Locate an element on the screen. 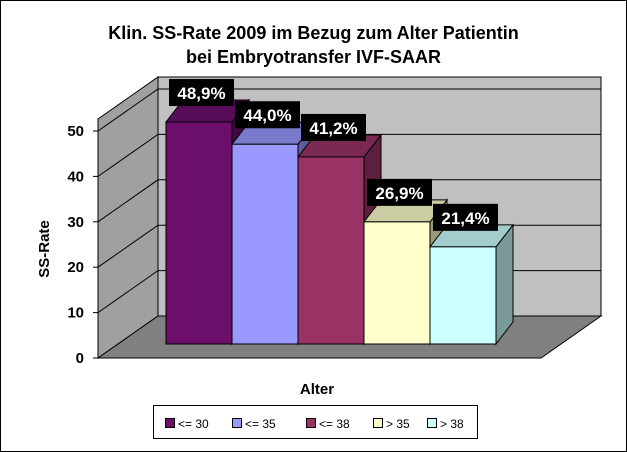 The width and height of the screenshot is (627, 452). y-tick-label: 50 is located at coordinates (75, 131).